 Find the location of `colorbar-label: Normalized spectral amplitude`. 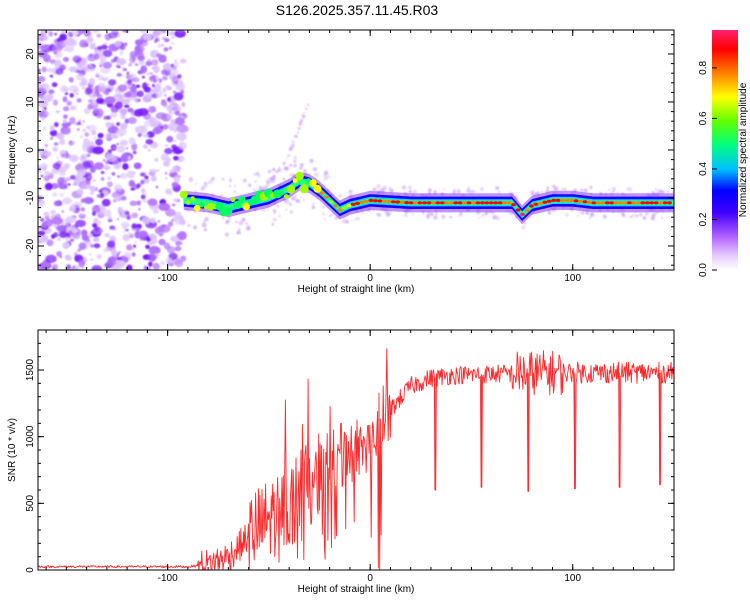

colorbar-label: Normalized spectral amplitude is located at coordinates (743, 149).